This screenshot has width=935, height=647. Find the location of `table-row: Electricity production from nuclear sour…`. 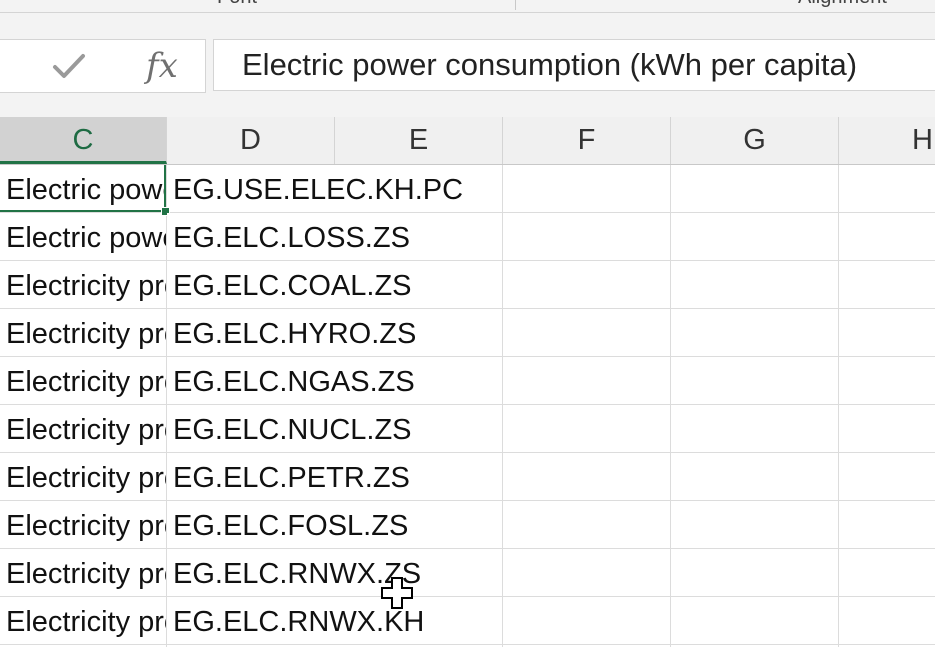

table-row: Electricity production from nuclear sour… is located at coordinates (467, 429).